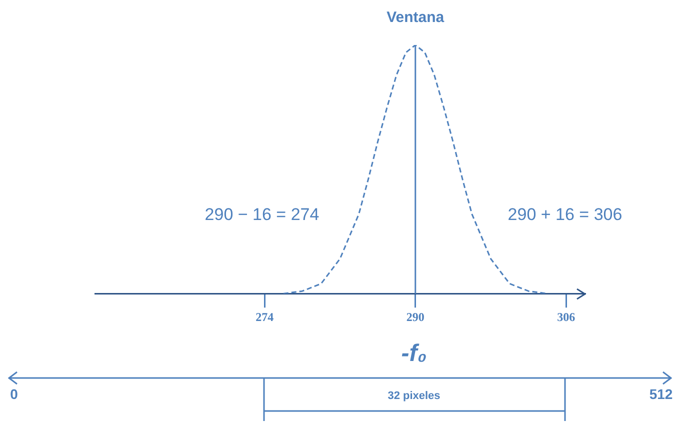 Image resolution: width=676 pixels, height=423 pixels. I want to click on x-tick-label: 306, so click(566, 317).